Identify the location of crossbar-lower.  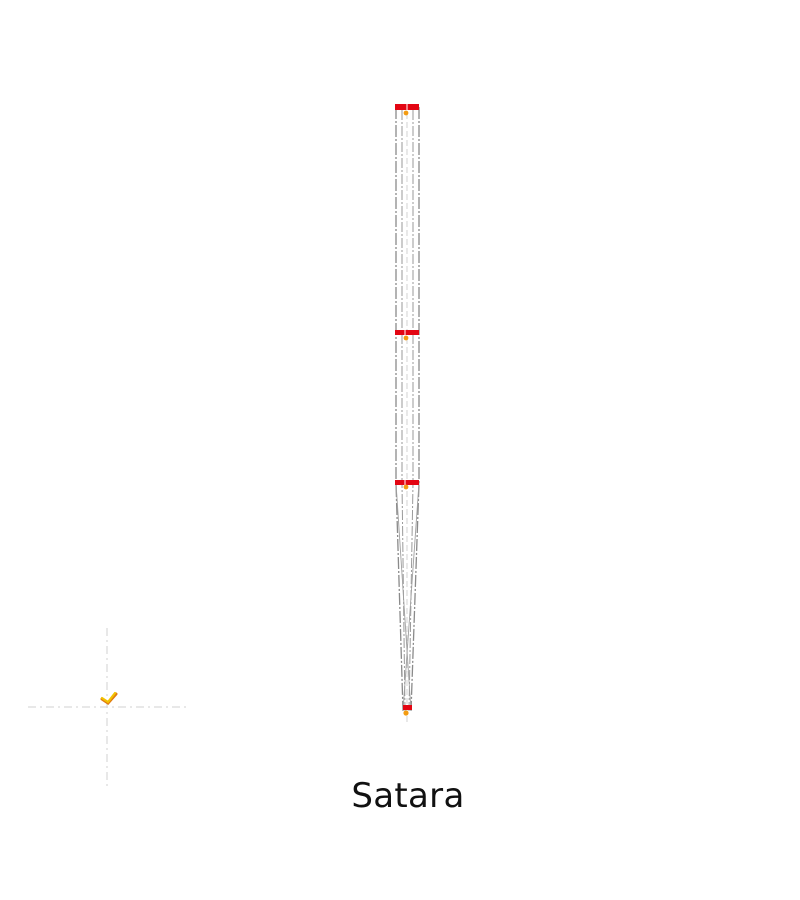
(407, 482).